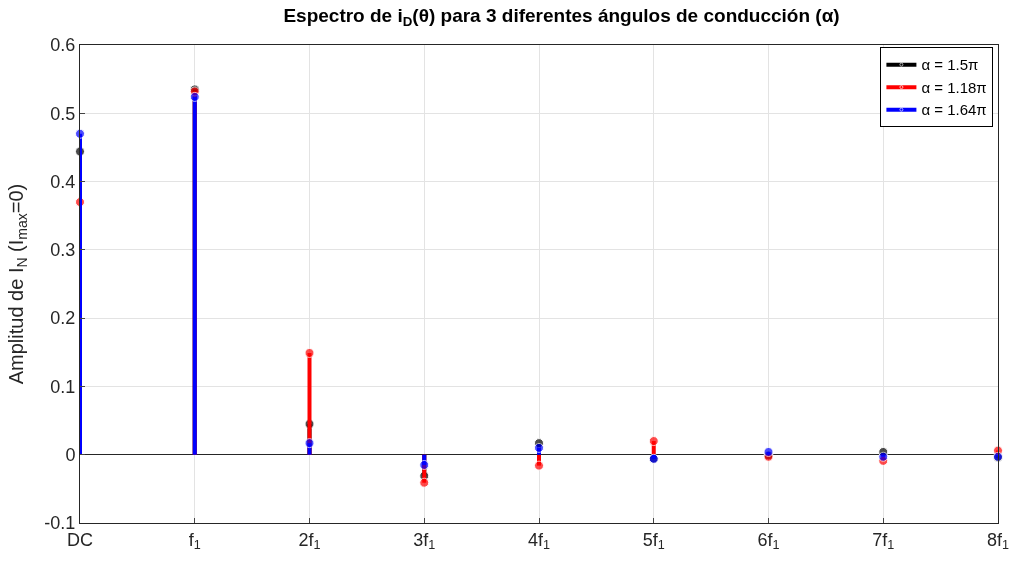 This screenshot has width=1021, height=573. I want to click on x-tick-label: 4f$_{1}$, so click(539, 541).